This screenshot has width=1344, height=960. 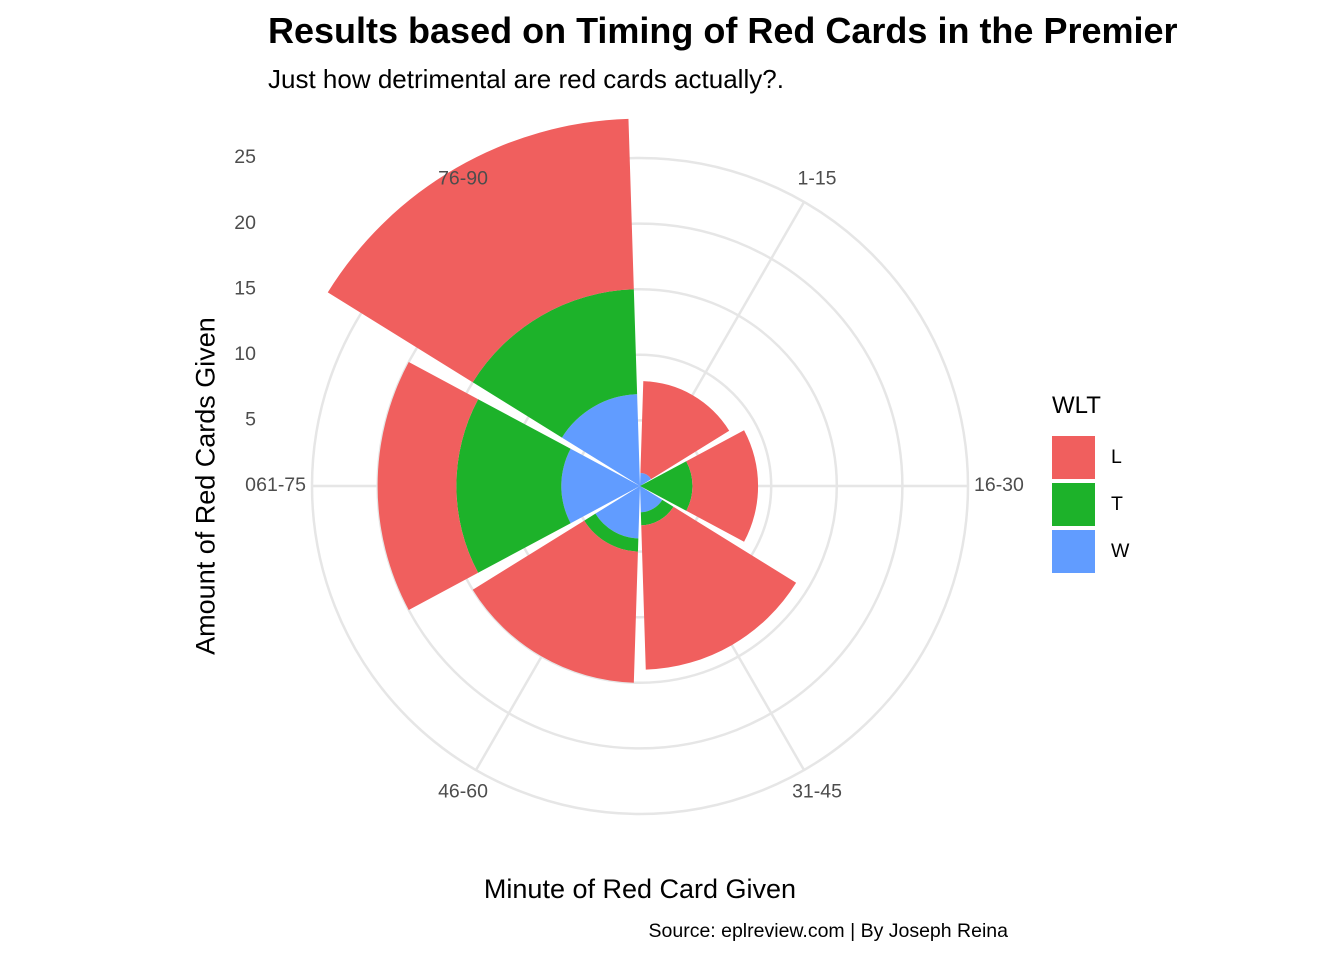 What do you see at coordinates (245, 223) in the screenshot?
I see `r-tick-label: 20` at bounding box center [245, 223].